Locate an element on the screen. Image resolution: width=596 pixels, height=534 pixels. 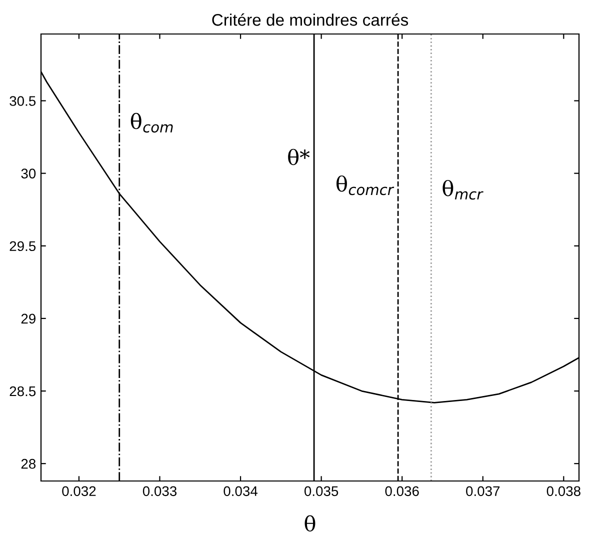
x-tick-label: 0.037 is located at coordinates (483, 491).